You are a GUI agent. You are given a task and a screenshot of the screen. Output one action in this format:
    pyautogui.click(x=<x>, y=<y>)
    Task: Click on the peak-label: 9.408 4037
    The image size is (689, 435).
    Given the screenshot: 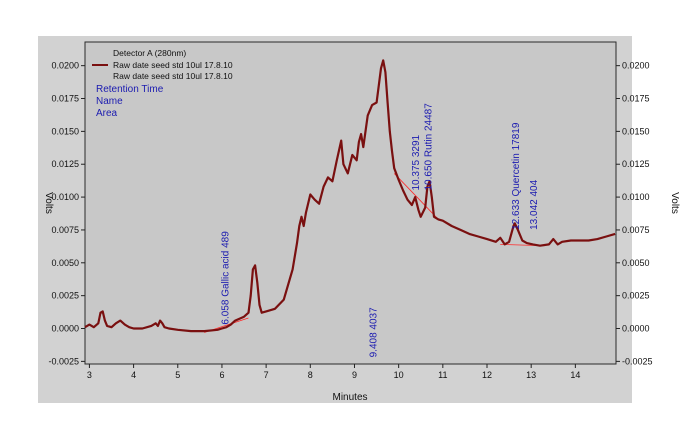 What is the action you would take?
    pyautogui.click(x=374, y=332)
    